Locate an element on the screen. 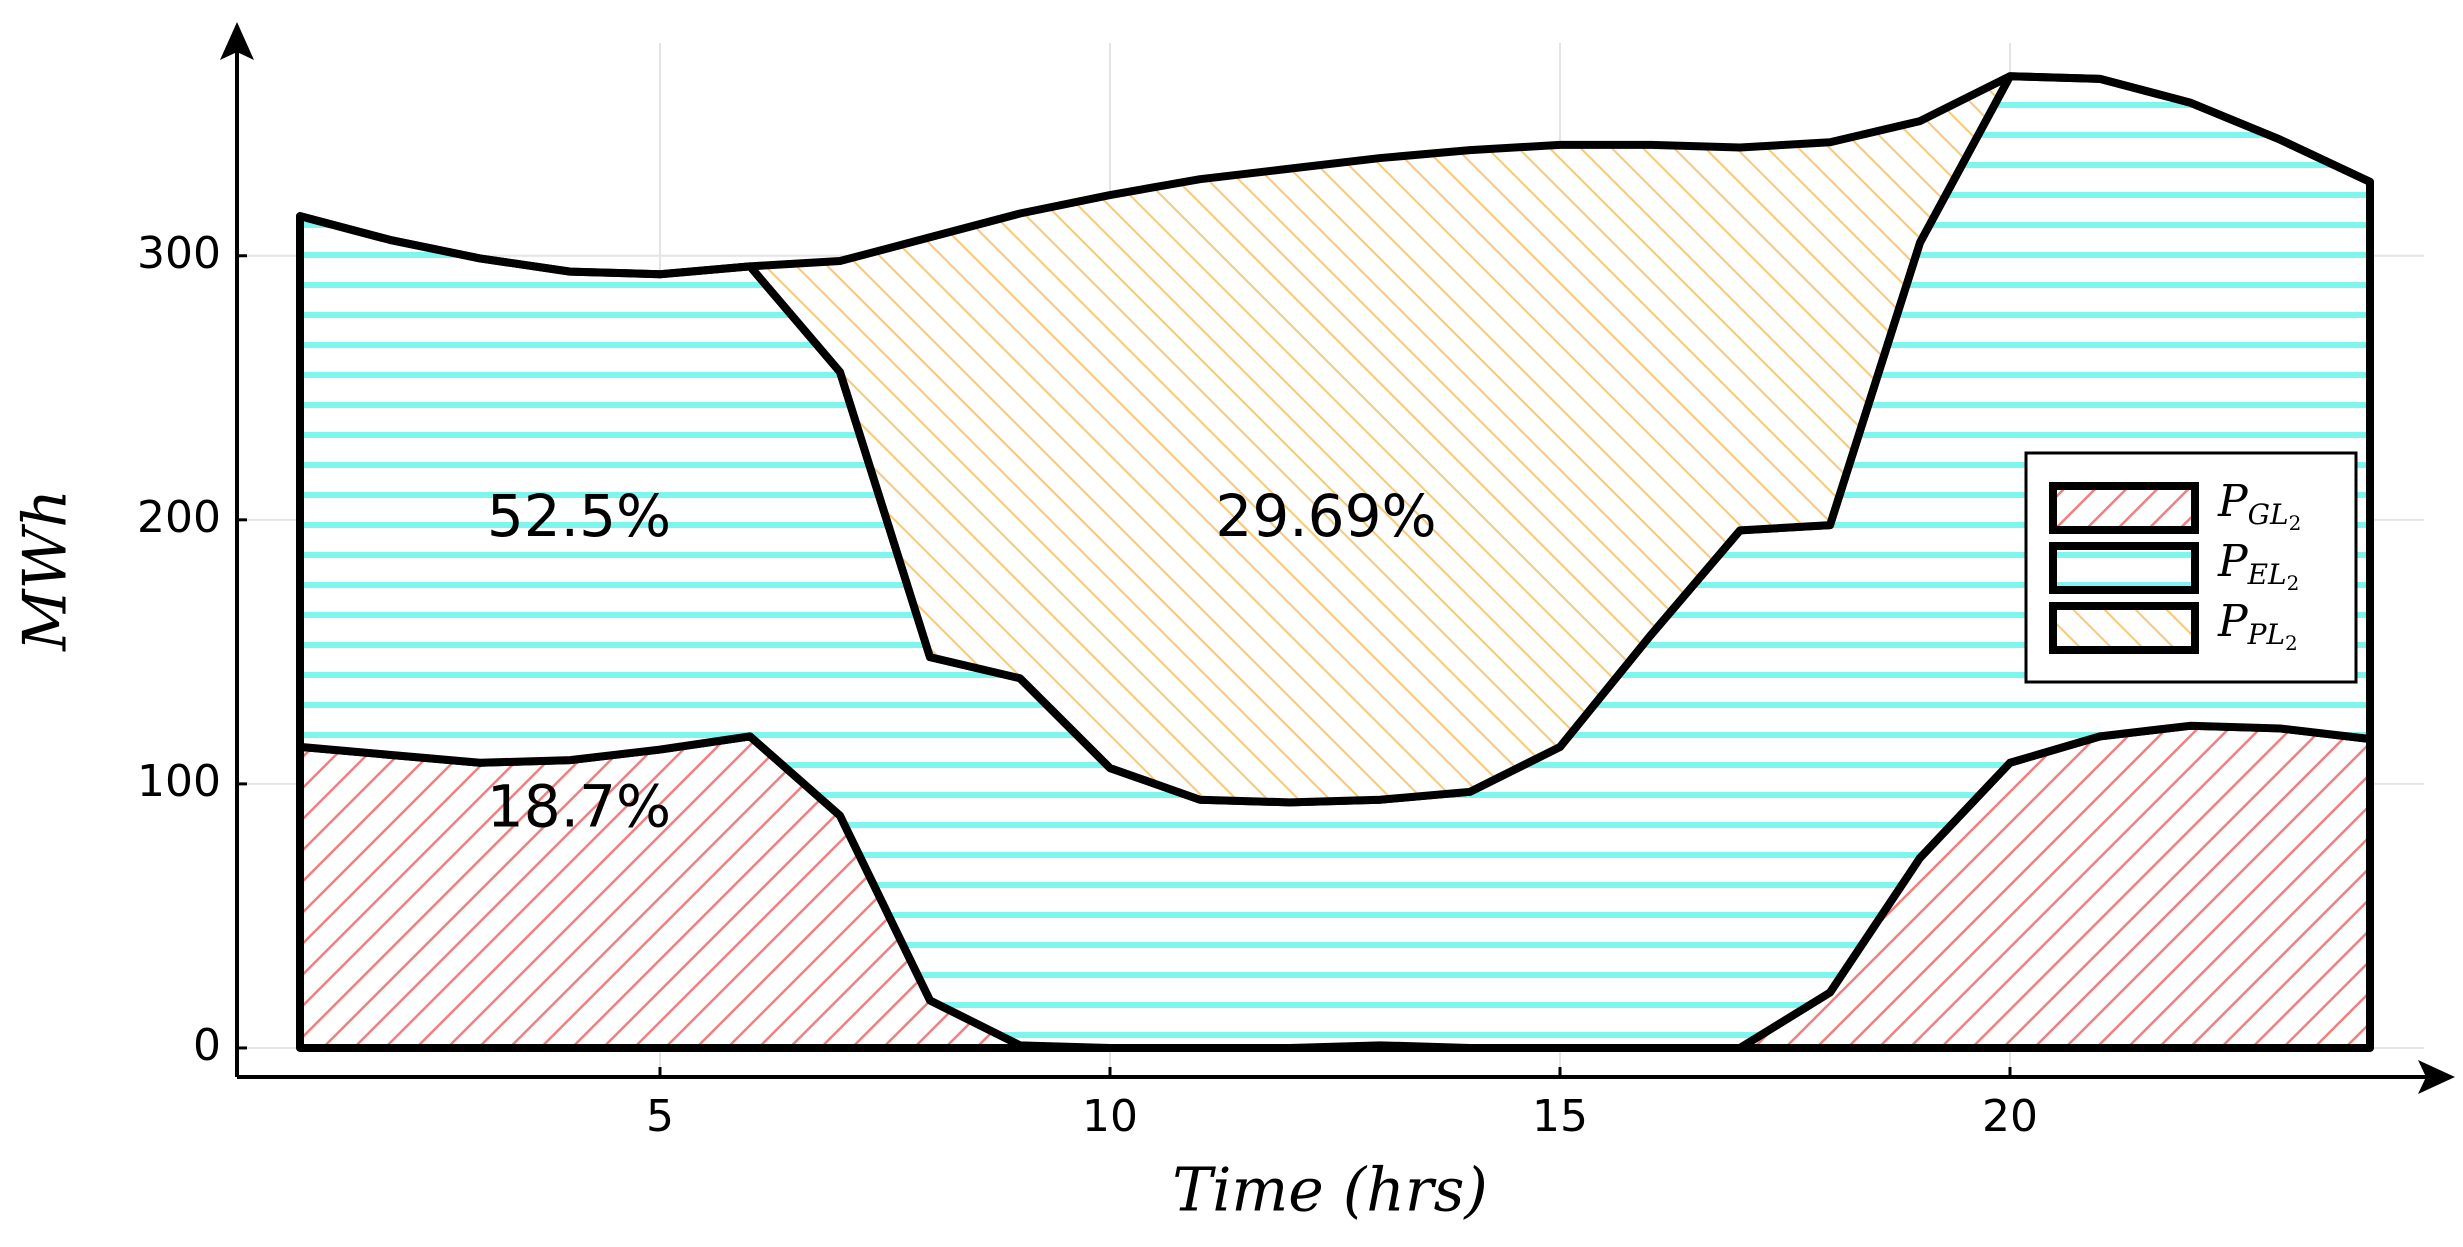  legend-label: PPL2 is located at coordinates (2257, 625).